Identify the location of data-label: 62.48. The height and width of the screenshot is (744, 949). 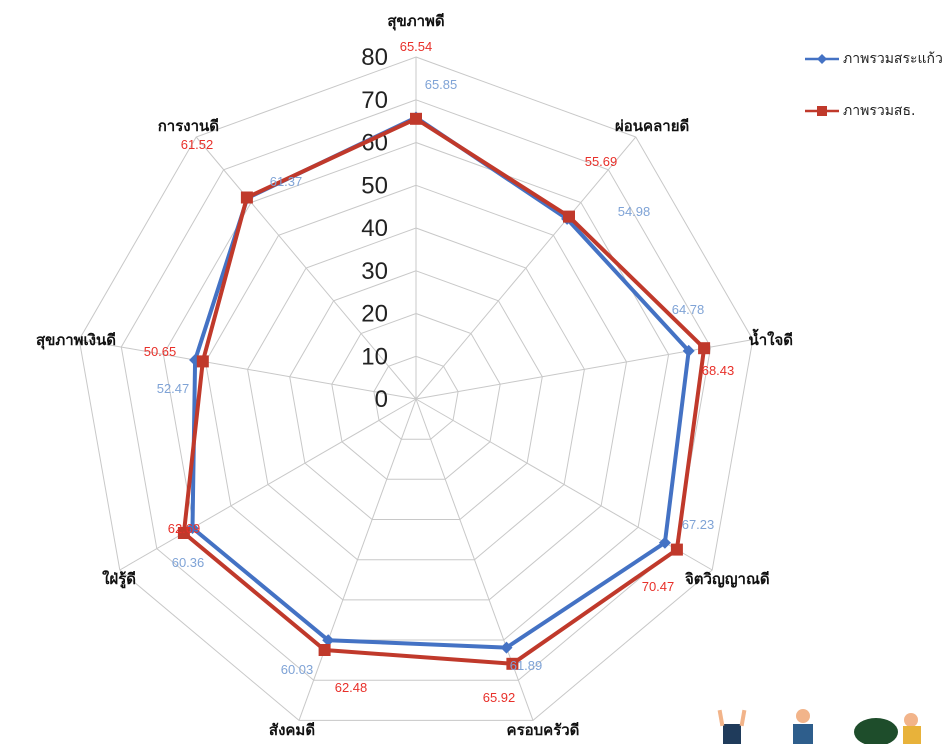
(351, 687).